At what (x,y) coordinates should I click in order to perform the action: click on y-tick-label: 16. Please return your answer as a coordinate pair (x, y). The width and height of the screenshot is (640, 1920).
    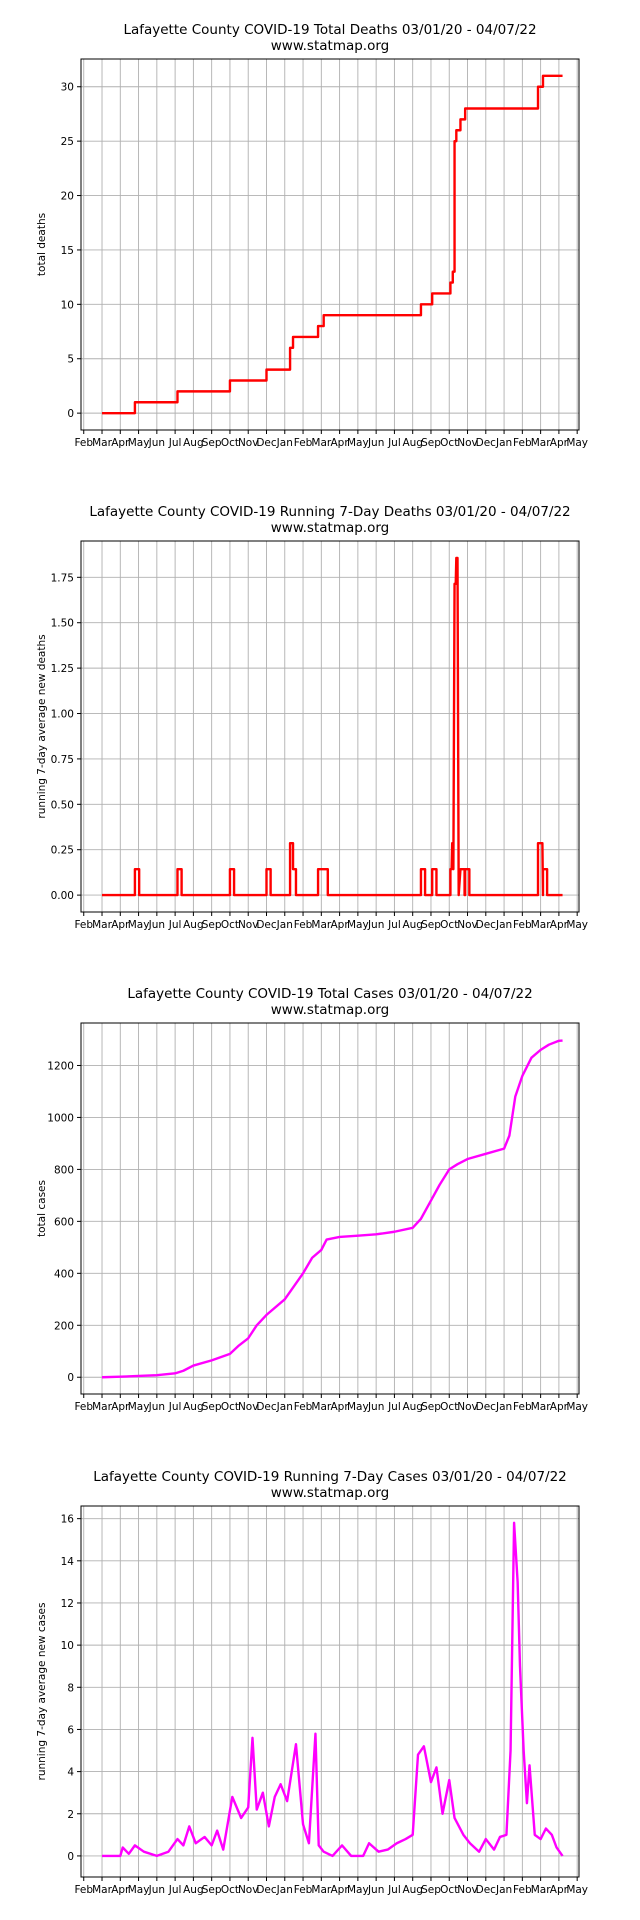
    Looking at the image, I should click on (68, 1520).